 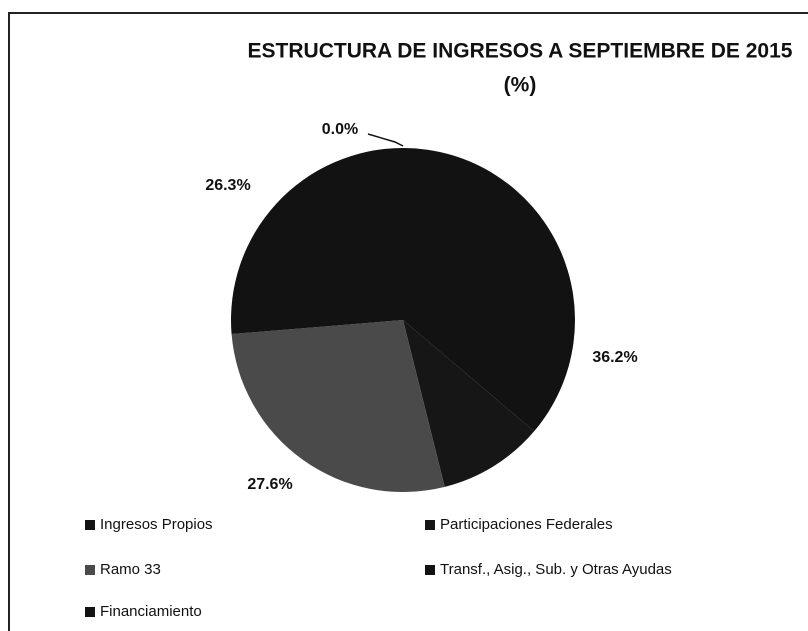 I want to click on data-label: 0.0%, so click(x=340, y=129).